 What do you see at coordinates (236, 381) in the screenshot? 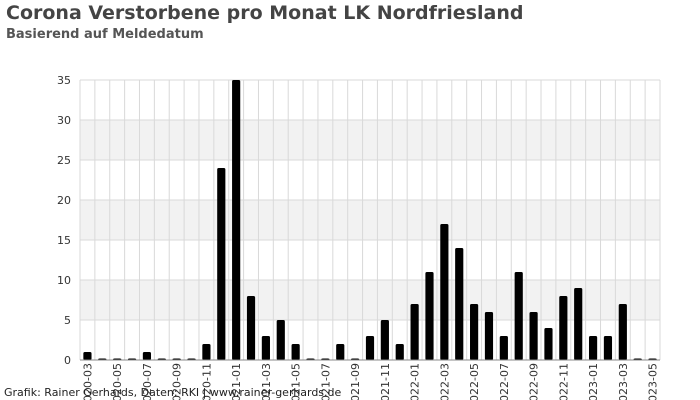
I see `x-tick-label: 2021-01` at bounding box center [236, 381].